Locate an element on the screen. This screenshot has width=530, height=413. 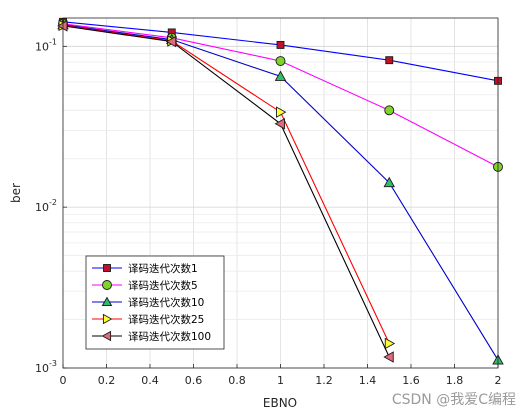
legend-label: 译码迭代次数1 is located at coordinates (163, 268).